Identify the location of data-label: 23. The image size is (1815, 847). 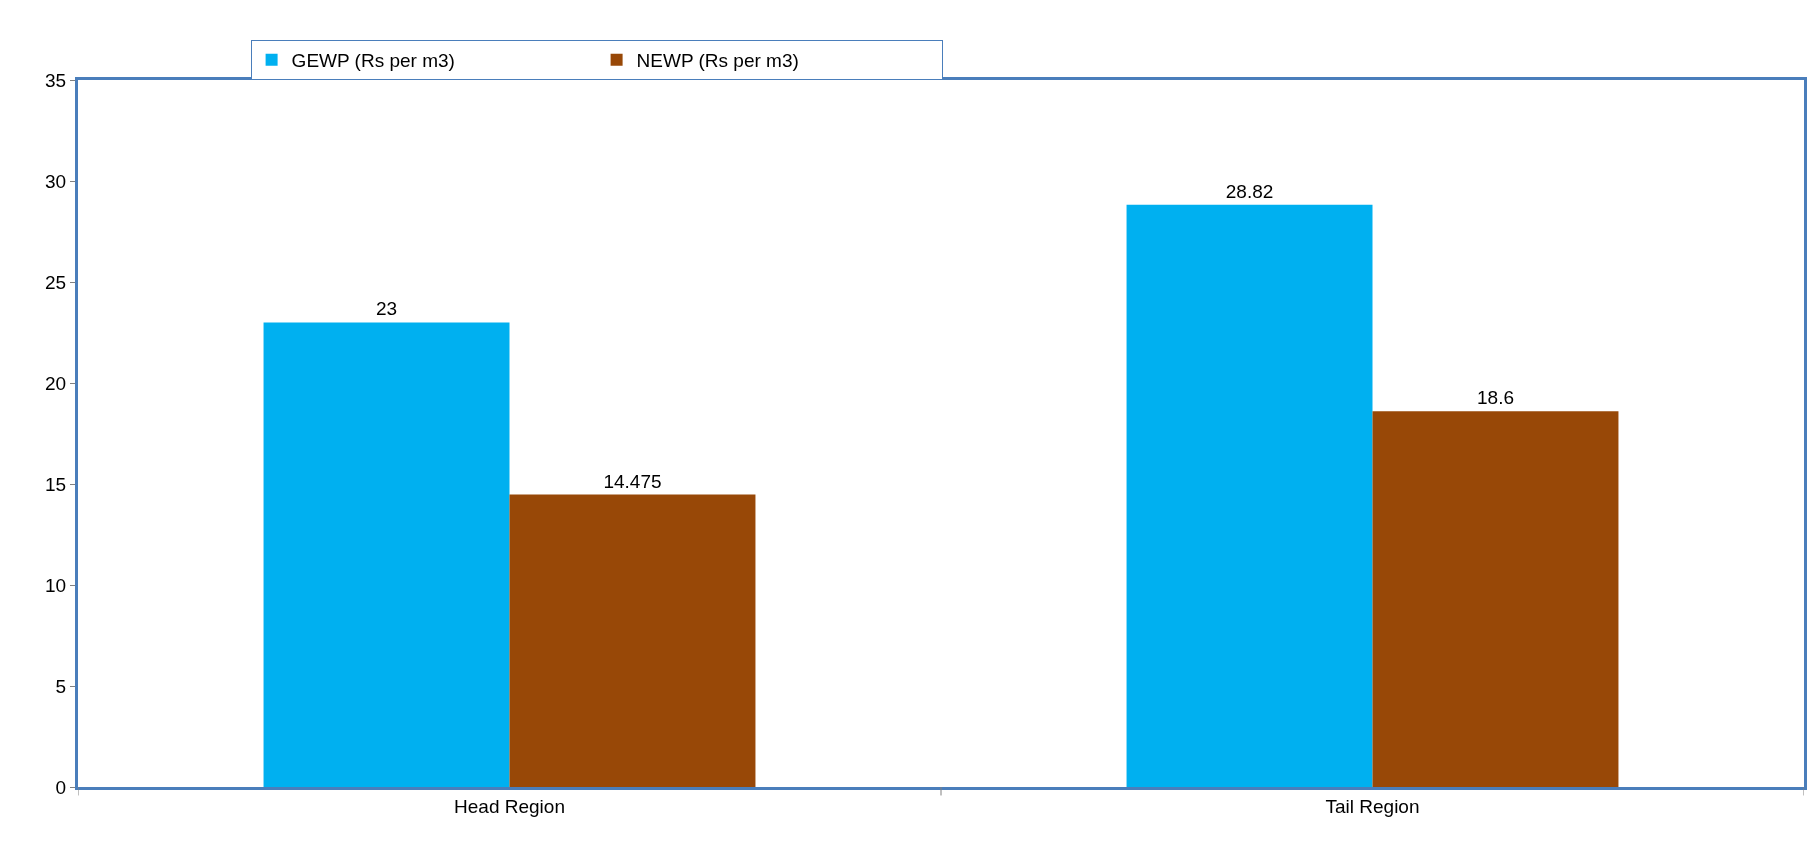
(386, 309).